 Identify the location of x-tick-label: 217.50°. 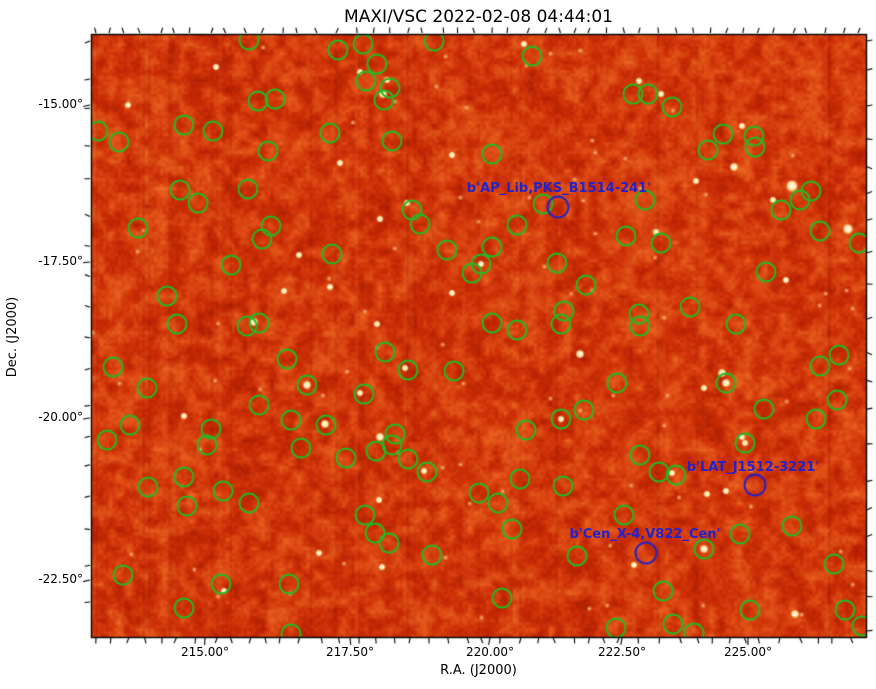
(350, 652).